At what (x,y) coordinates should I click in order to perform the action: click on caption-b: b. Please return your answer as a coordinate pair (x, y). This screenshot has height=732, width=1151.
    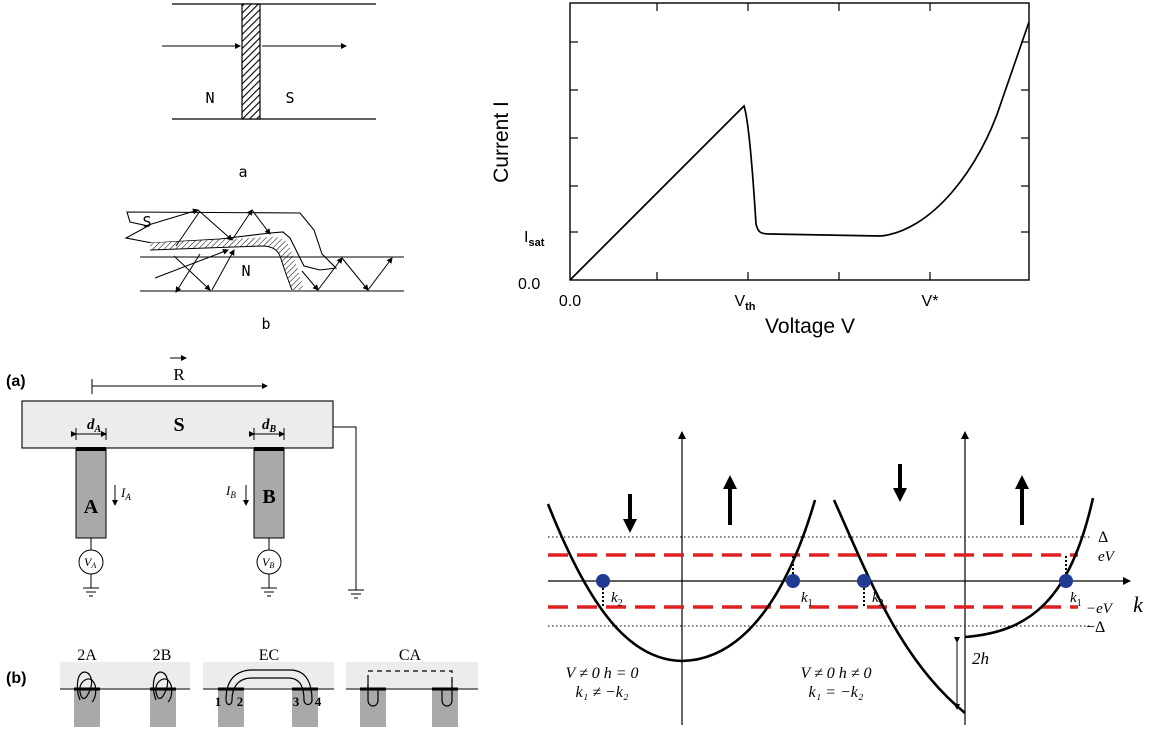
    Looking at the image, I should click on (265, 324).